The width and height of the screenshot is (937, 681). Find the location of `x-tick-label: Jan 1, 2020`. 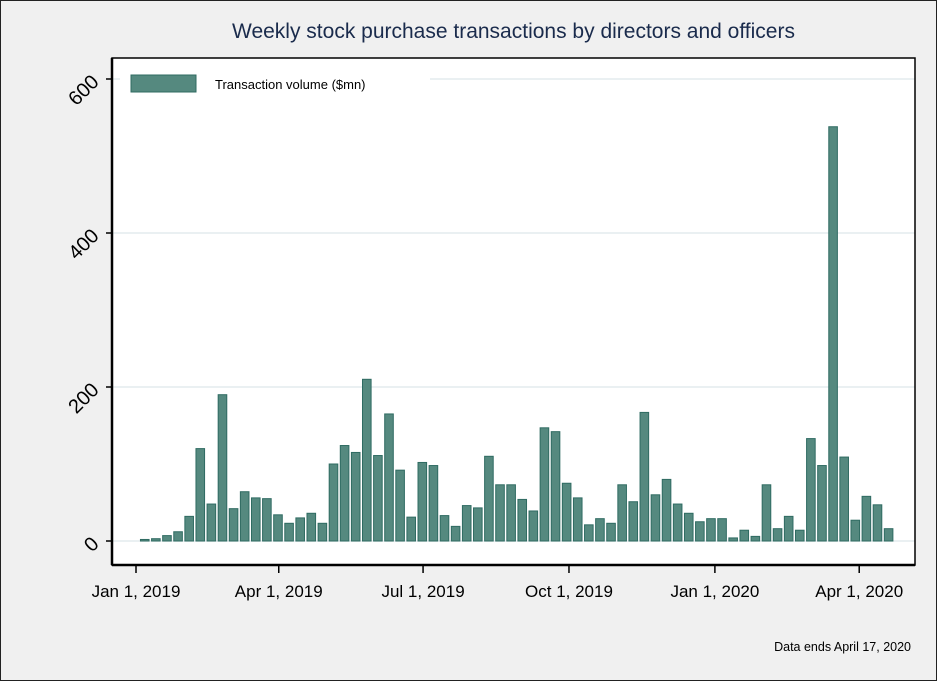

x-tick-label: Jan 1, 2020 is located at coordinates (714, 591).